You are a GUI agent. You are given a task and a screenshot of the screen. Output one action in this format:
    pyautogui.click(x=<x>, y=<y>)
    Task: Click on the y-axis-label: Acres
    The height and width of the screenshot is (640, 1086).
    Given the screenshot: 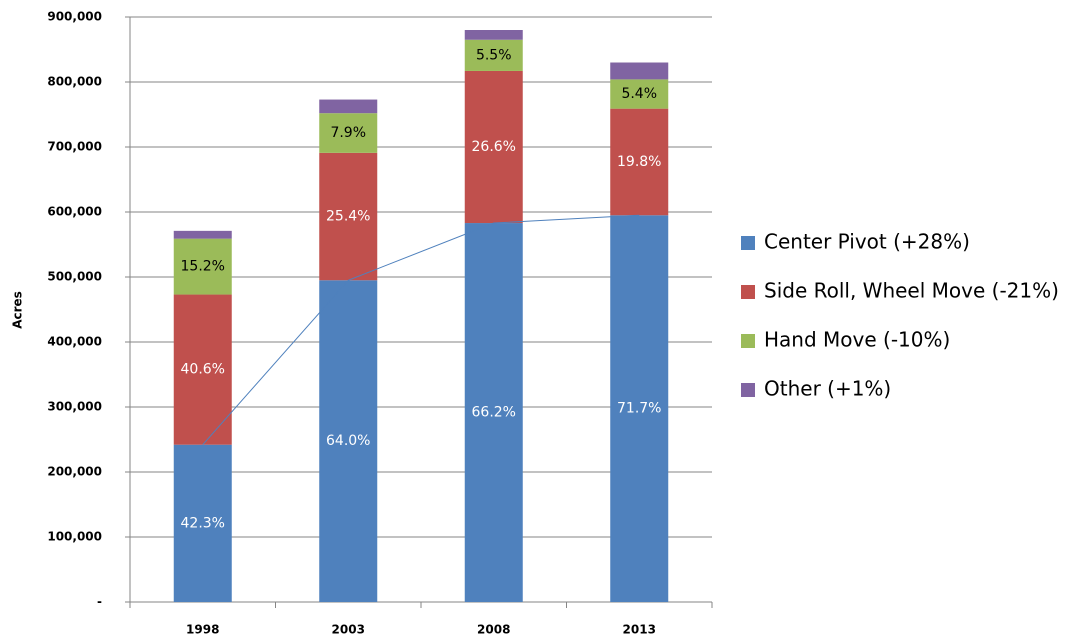 What is the action you would take?
    pyautogui.click(x=18, y=310)
    